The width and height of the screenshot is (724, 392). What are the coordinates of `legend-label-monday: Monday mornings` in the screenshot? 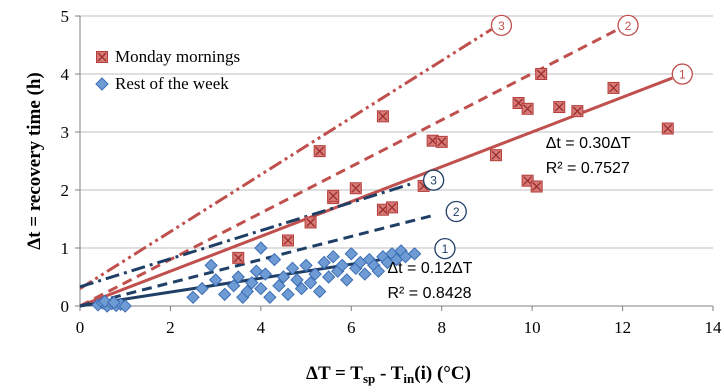 It's located at (177, 56).